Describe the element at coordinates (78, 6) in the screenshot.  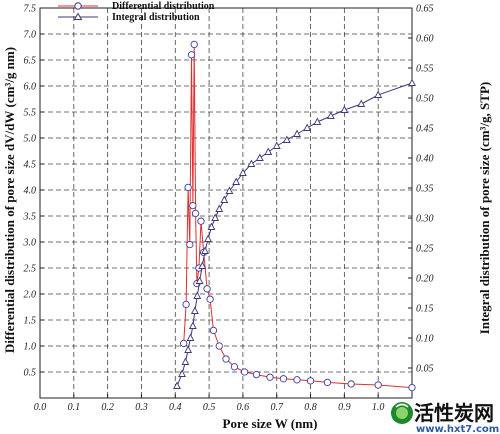
I see `legend-differential-marker` at that location.